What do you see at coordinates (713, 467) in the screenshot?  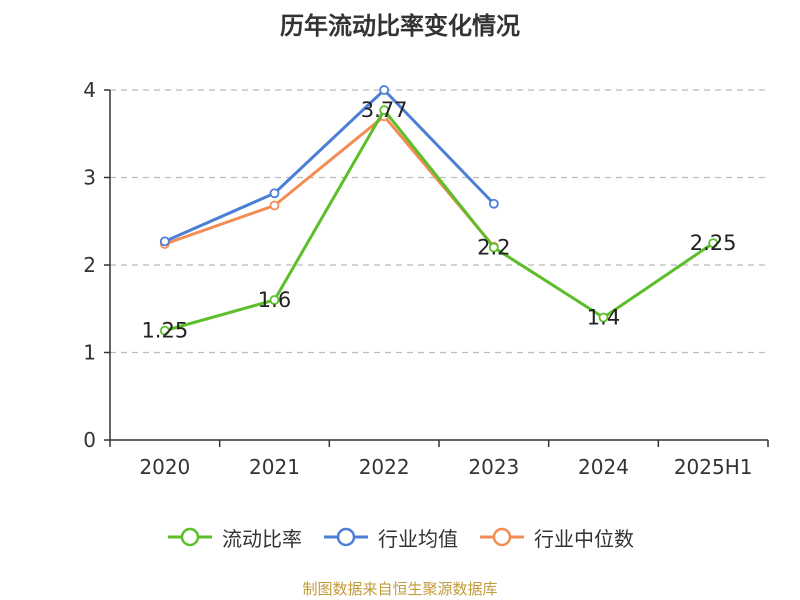 I see `x-tick-label: 2025H1` at bounding box center [713, 467].